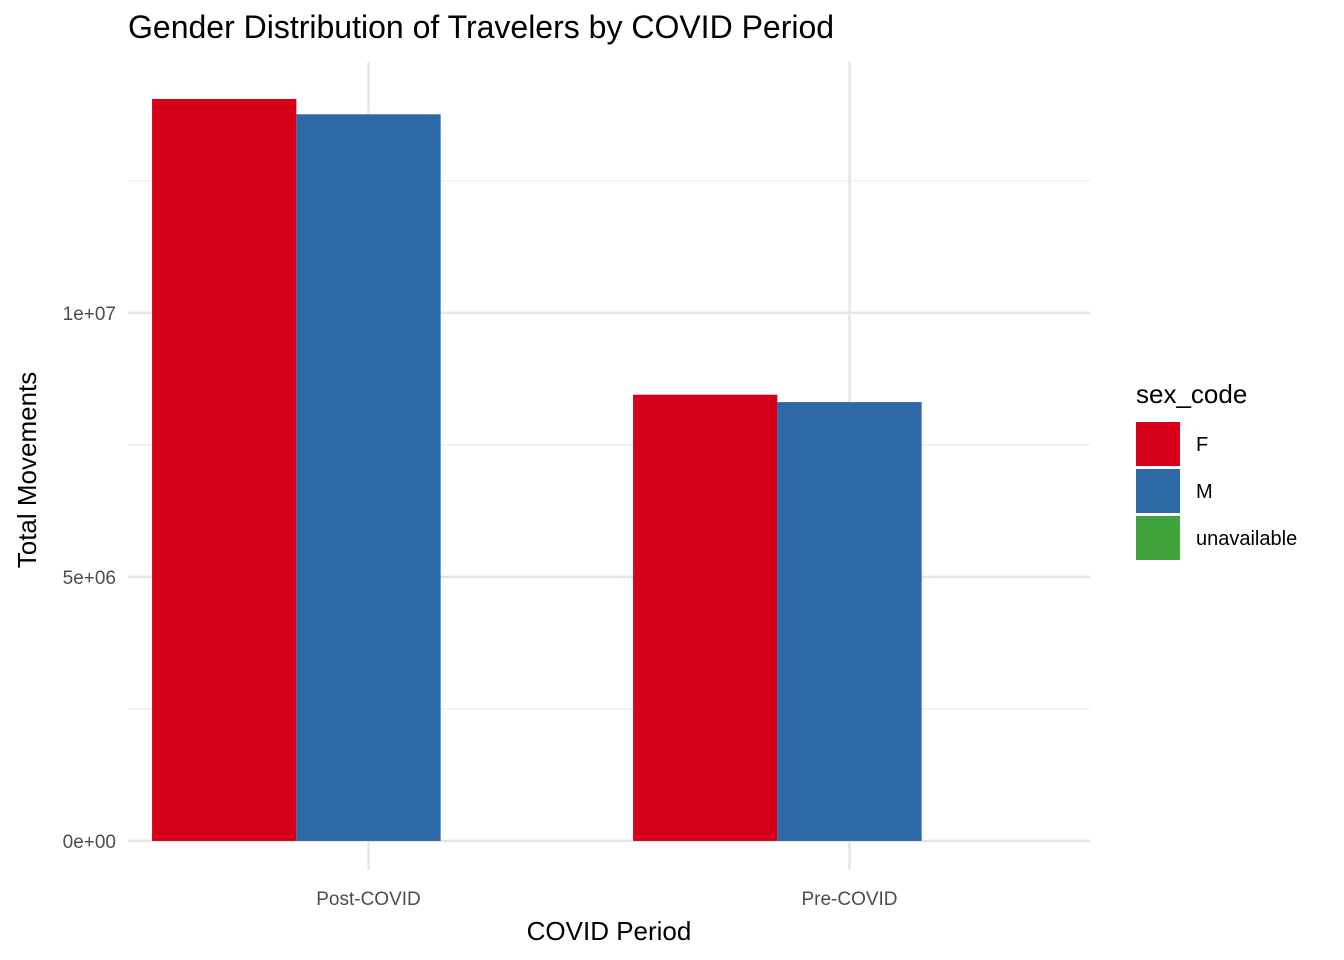 The image size is (1344, 960). What do you see at coordinates (1158, 538) in the screenshot?
I see `legend-key-unavailable` at bounding box center [1158, 538].